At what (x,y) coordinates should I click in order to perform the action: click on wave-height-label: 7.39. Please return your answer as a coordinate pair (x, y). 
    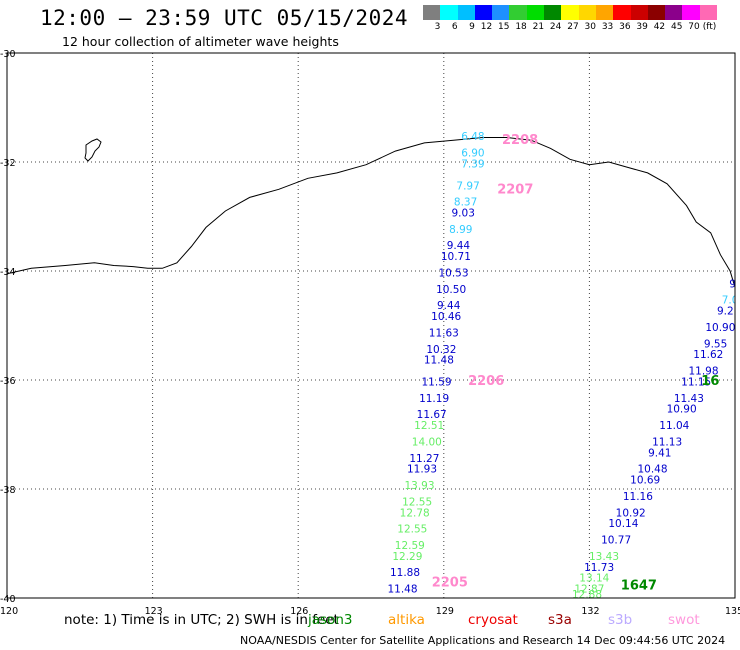
    Looking at the image, I should click on (472, 165).